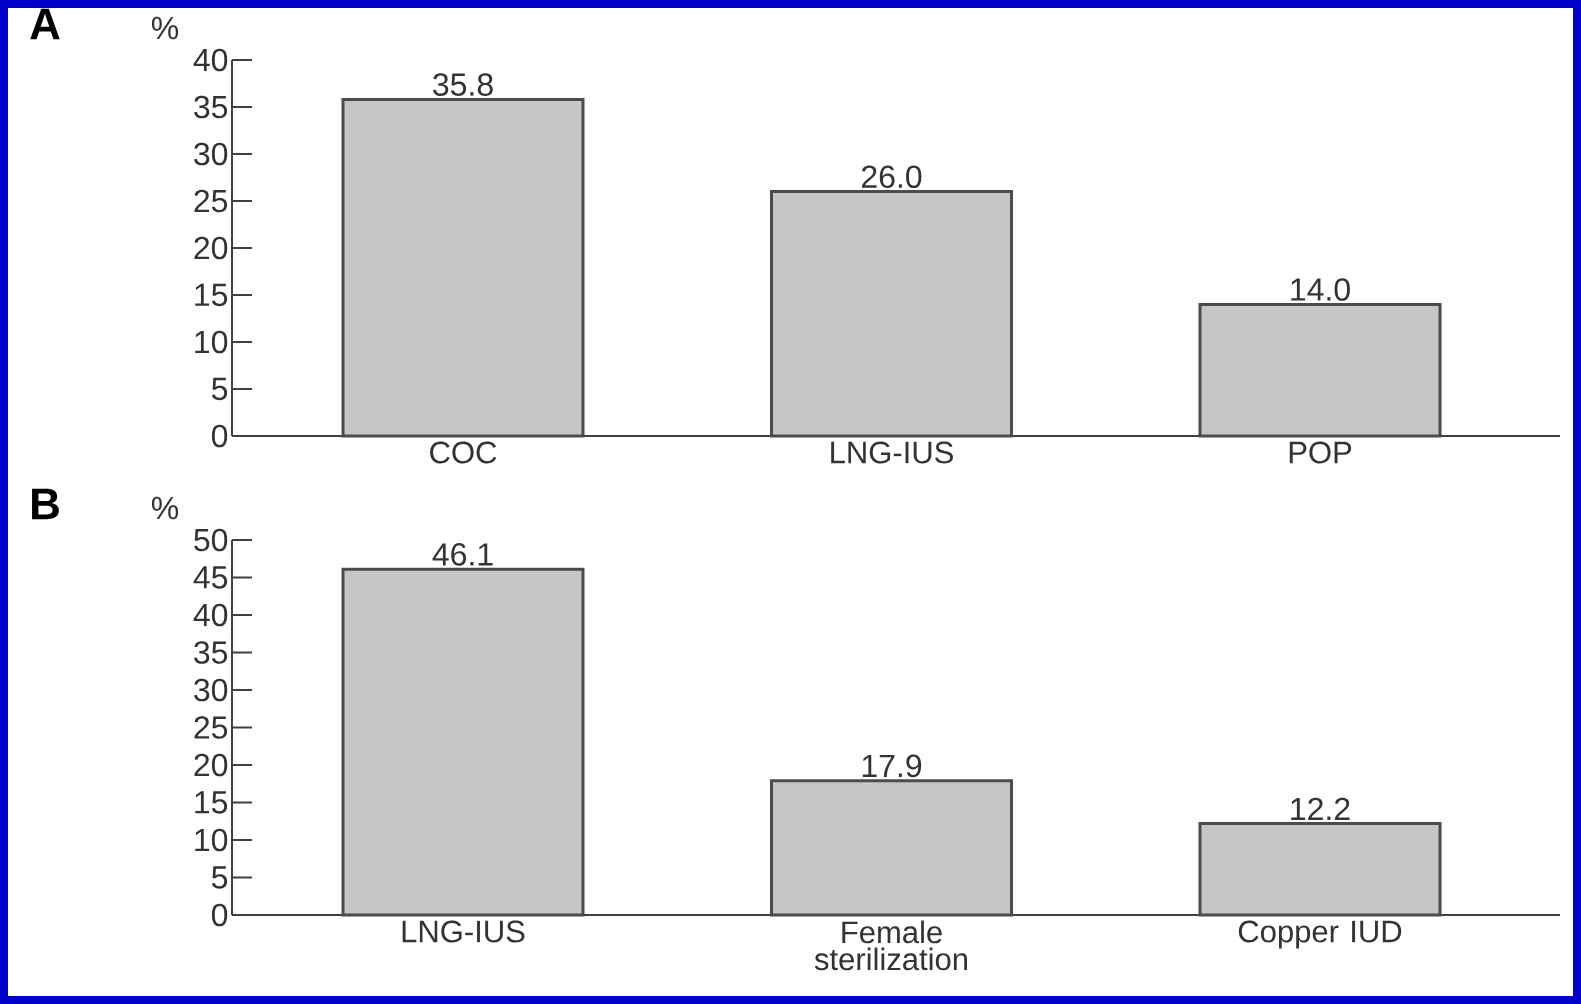 The width and height of the screenshot is (1581, 1004). What do you see at coordinates (1320, 808) in the screenshot?
I see `data-label: 12.2` at bounding box center [1320, 808].